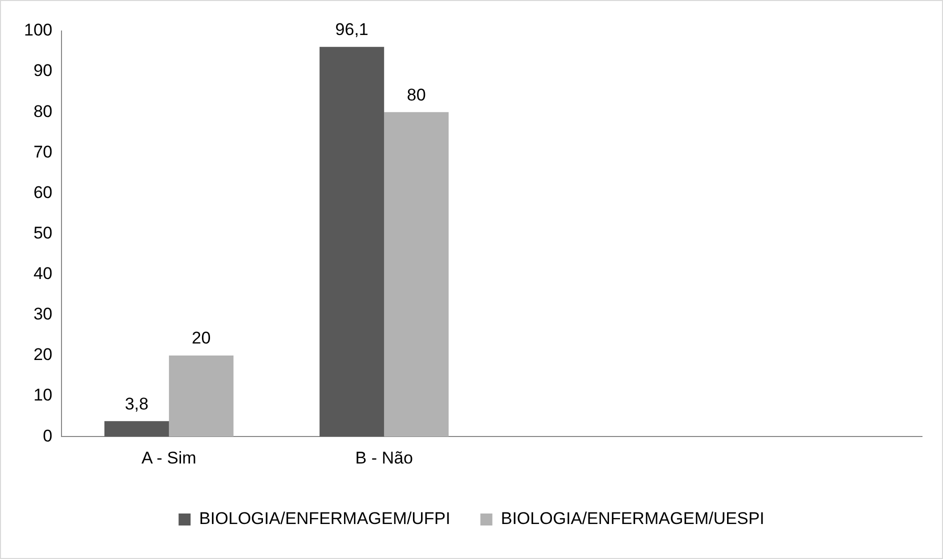  What do you see at coordinates (416, 94) in the screenshot?
I see `data-label: 80` at bounding box center [416, 94].